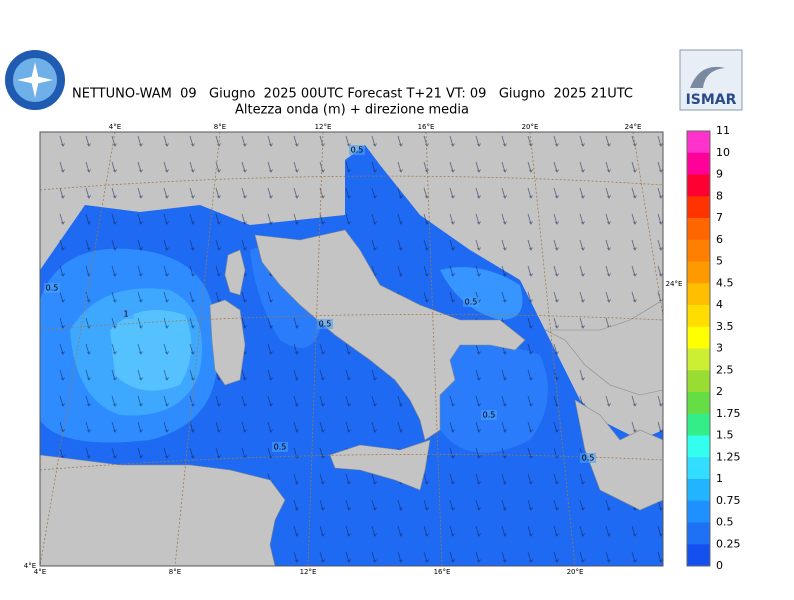 This screenshot has width=794, height=600. What do you see at coordinates (220, 127) in the screenshot?
I see `top-lon-label: 8°E` at bounding box center [220, 127].